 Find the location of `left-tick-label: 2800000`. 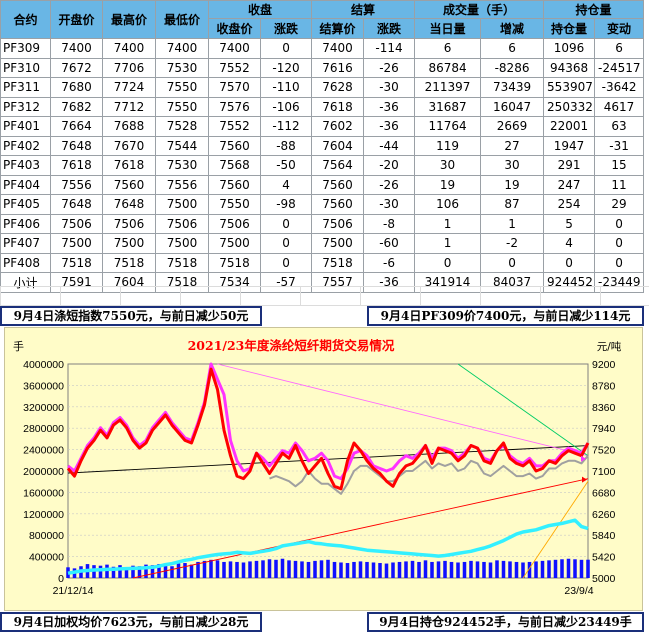

left-tick-label: 2800000 is located at coordinates (43, 429).